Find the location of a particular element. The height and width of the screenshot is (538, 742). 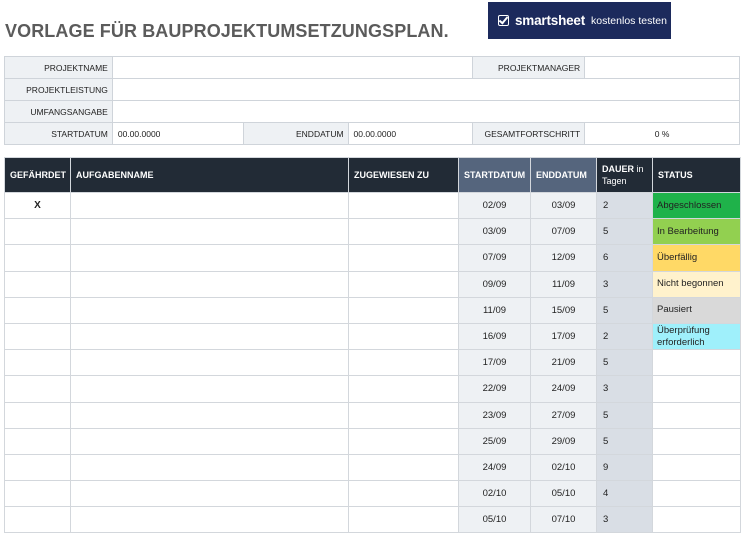

enddatum-cell: 29/09 is located at coordinates (563, 441).